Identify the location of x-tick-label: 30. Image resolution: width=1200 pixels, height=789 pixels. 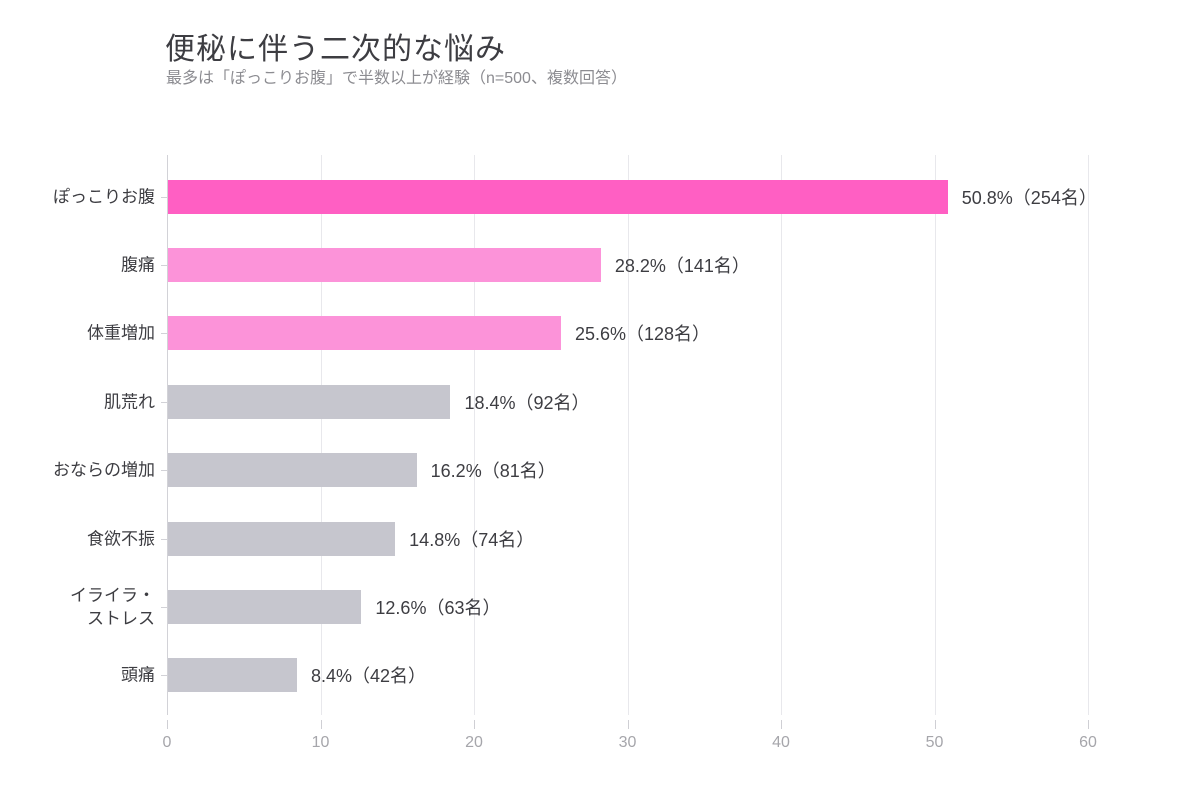
(627, 742).